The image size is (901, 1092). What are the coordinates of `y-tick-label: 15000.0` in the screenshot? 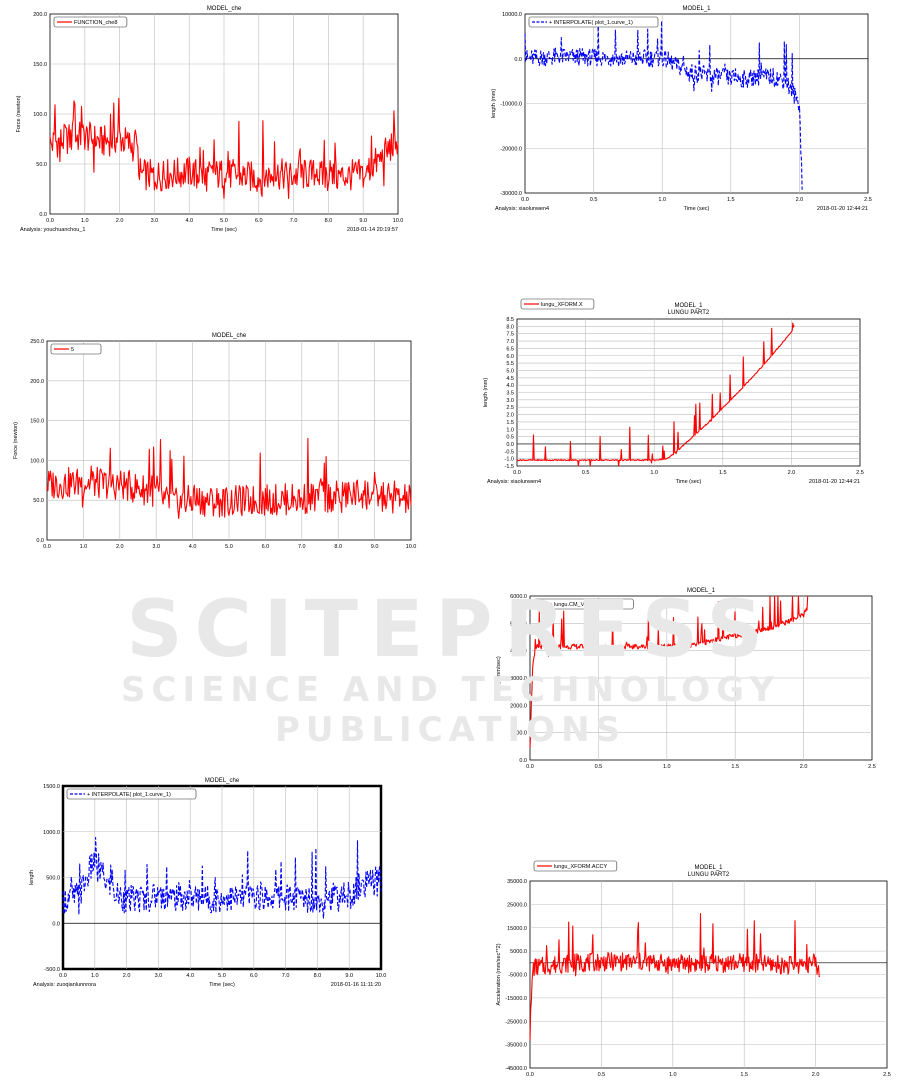 It's located at (517, 929).